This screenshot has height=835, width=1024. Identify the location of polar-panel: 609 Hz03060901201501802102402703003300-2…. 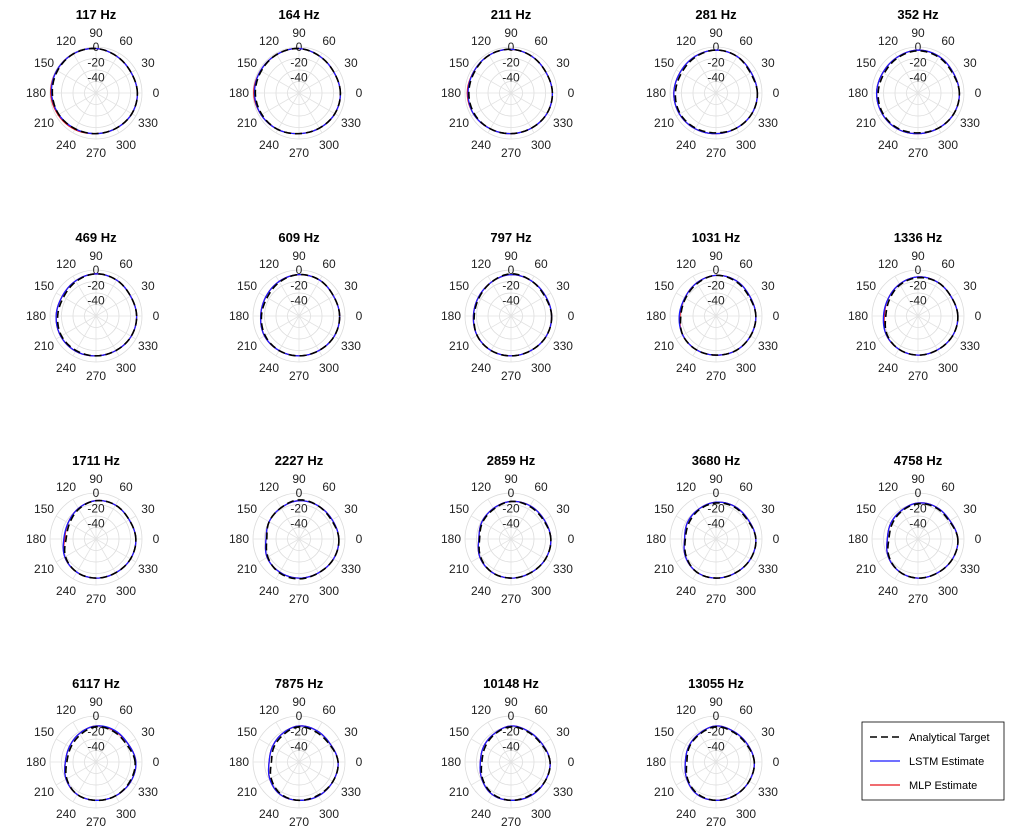
(296, 306).